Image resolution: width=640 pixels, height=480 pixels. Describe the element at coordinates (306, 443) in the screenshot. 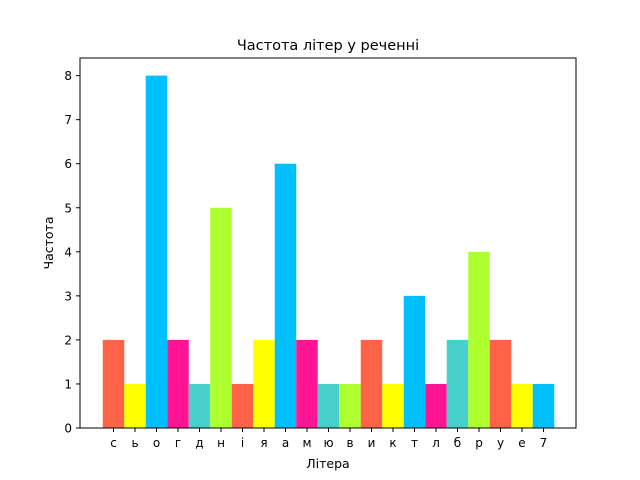

I see `x-tick-label: м` at that location.